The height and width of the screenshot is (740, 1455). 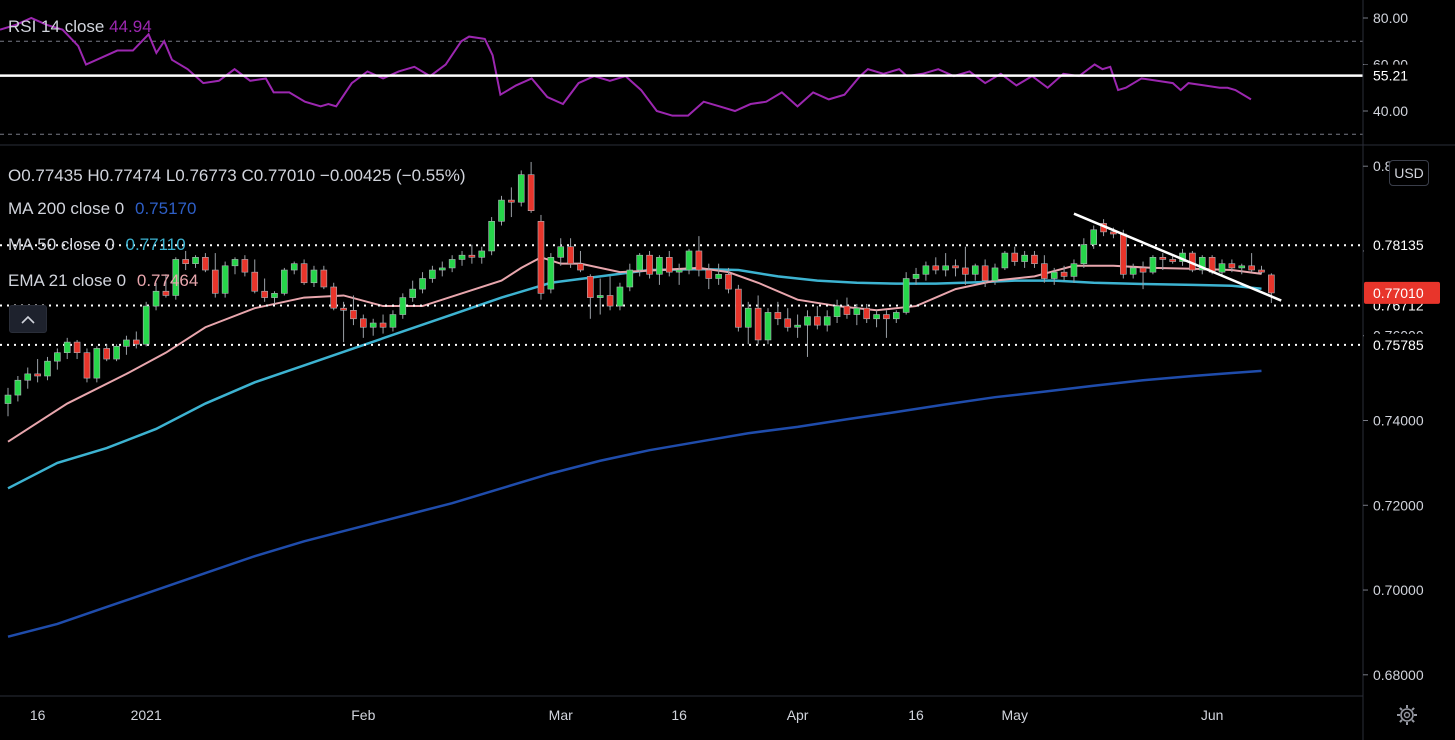 What do you see at coordinates (1398, 590) in the screenshot?
I see `price-tick-label: 0.70000` at bounding box center [1398, 590].